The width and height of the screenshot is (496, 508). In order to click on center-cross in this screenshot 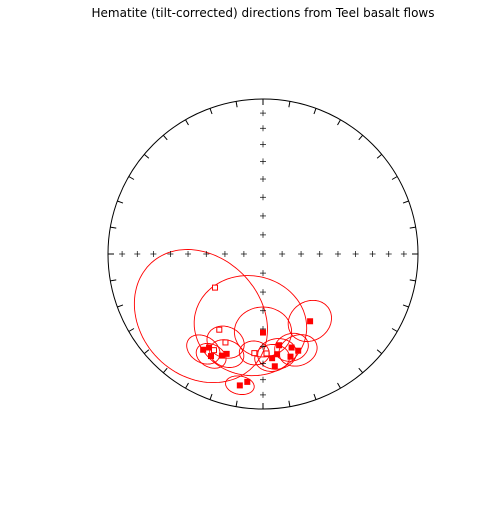, I will do `click(263, 254)`.